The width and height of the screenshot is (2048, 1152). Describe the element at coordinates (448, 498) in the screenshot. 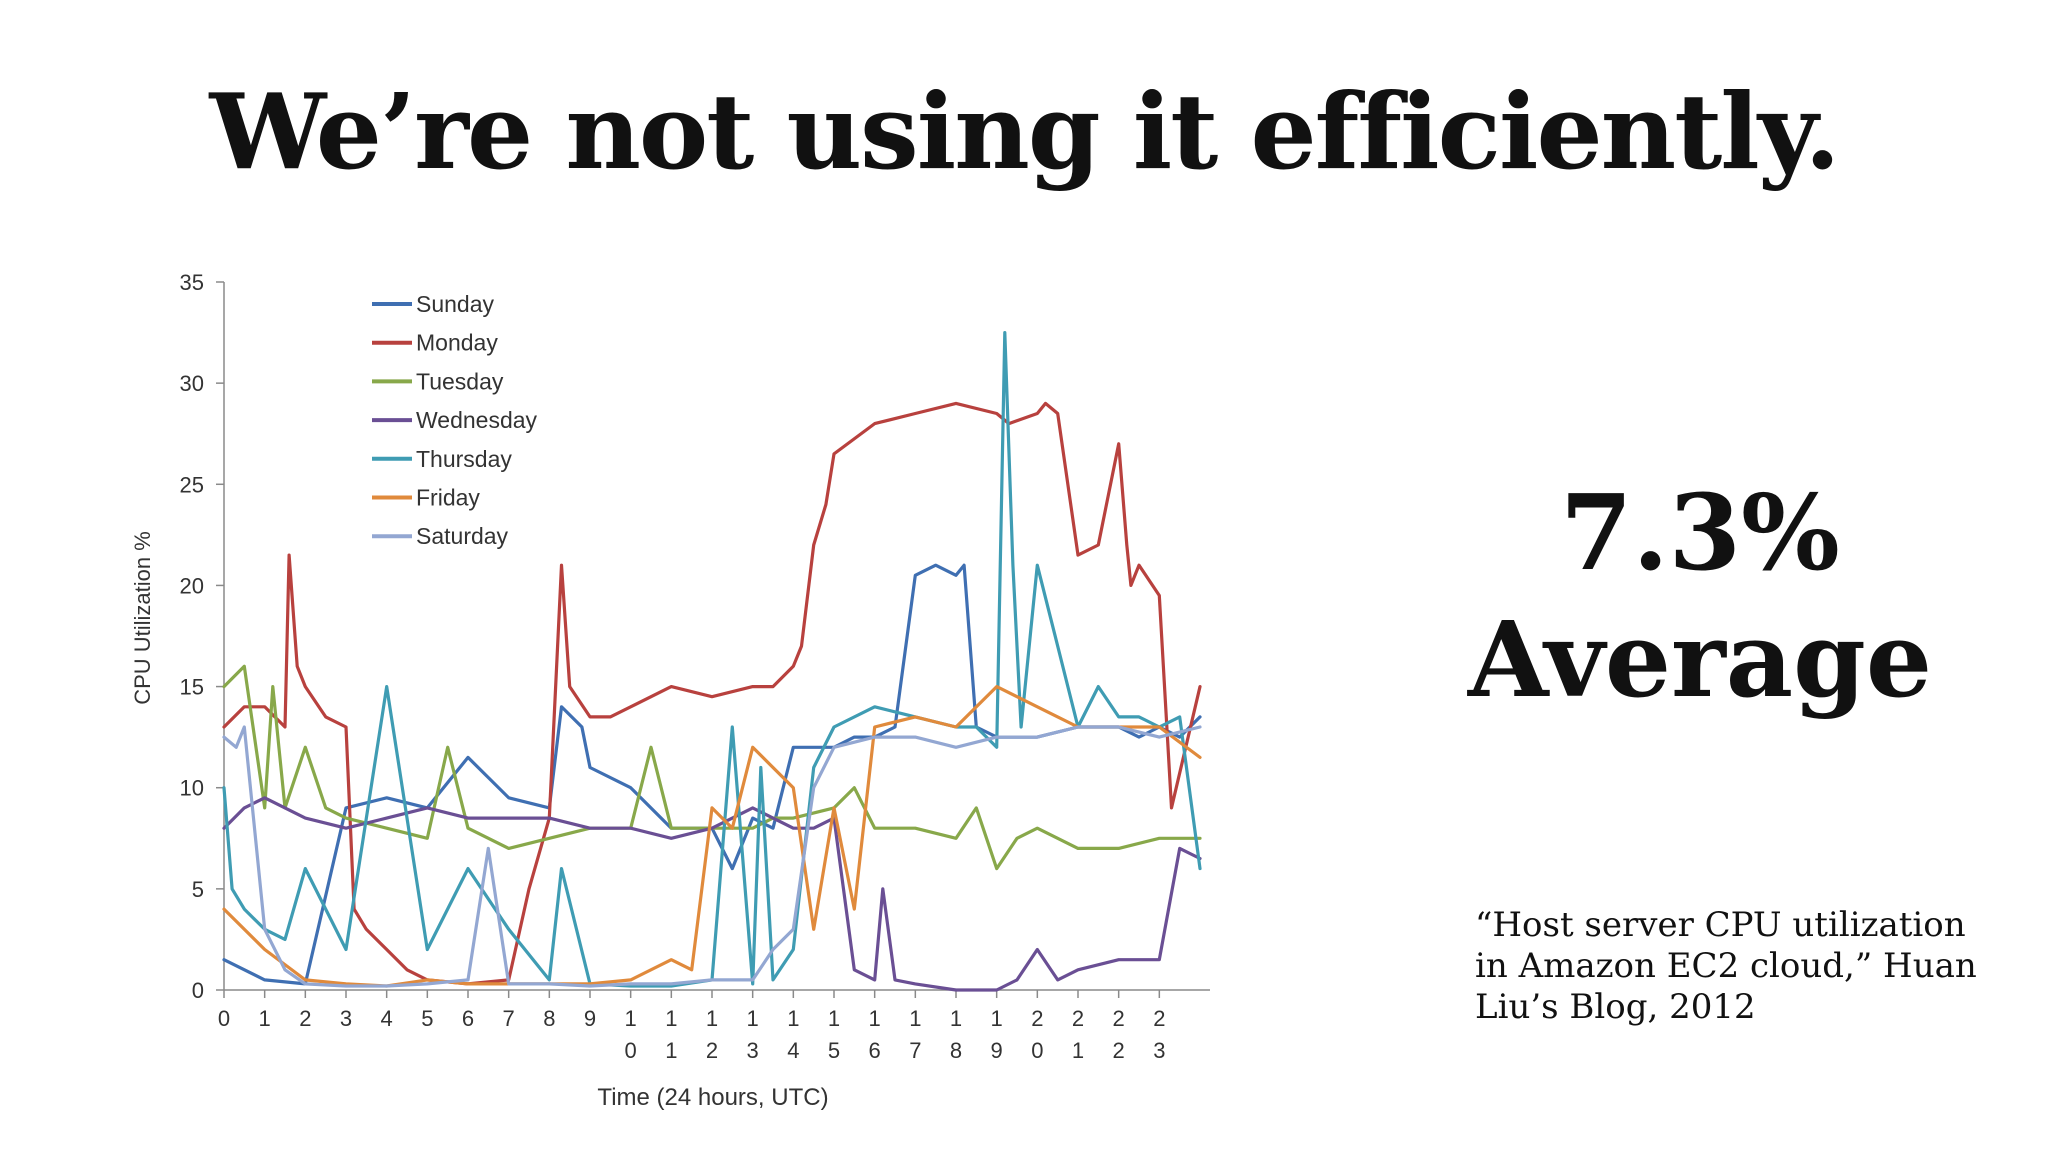

I see `legend-label-friday: Friday` at that location.